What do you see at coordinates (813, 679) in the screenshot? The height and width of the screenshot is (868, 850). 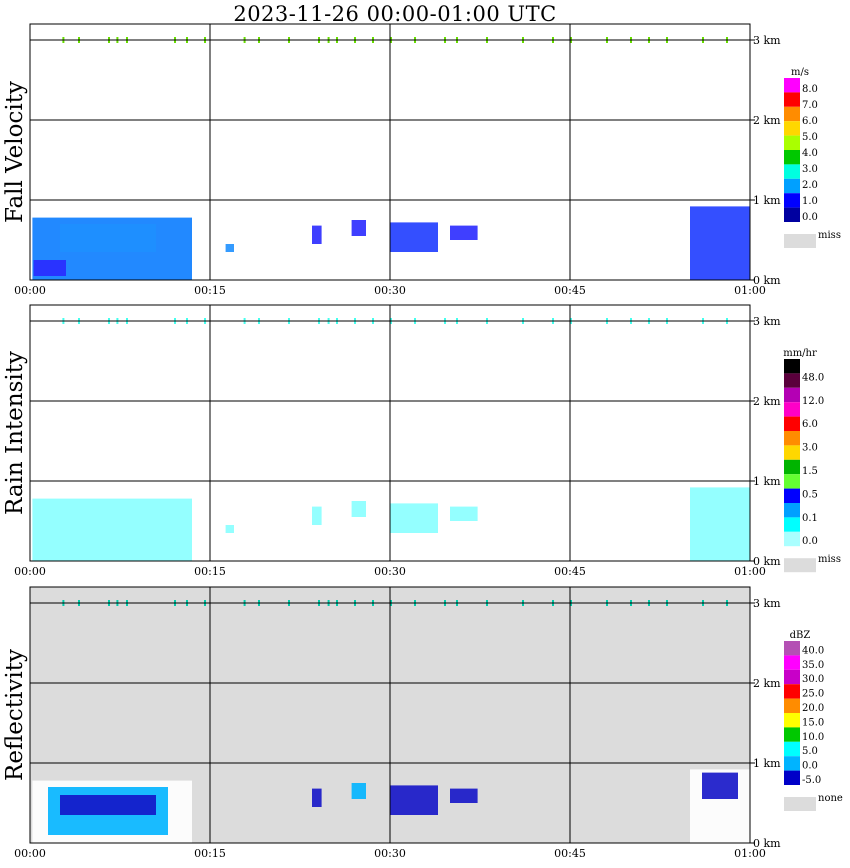 I see `colorbar-label: 30.0` at bounding box center [813, 679].